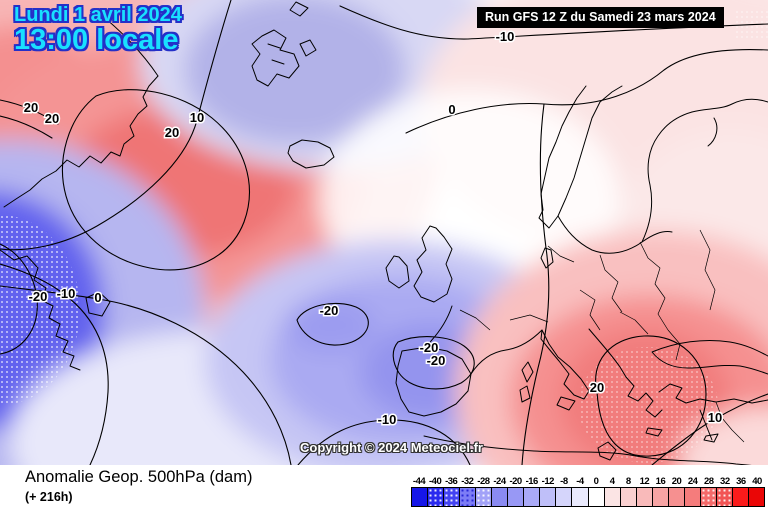 The height and width of the screenshot is (512, 768). What do you see at coordinates (532, 481) in the screenshot?
I see `colorbar-tick-label: -16` at bounding box center [532, 481].